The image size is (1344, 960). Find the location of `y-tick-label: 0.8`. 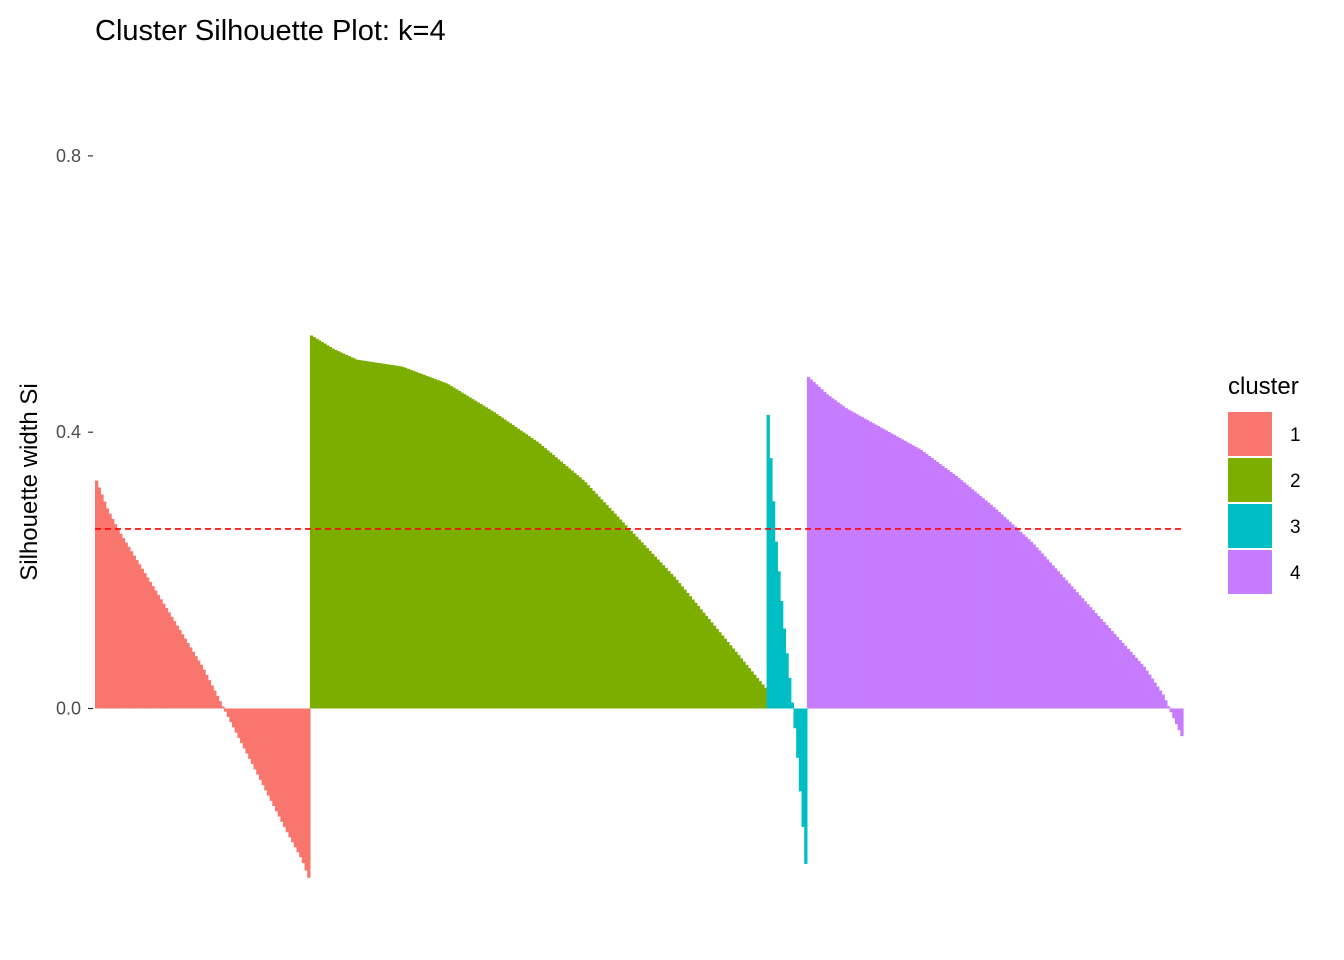

y-tick-label: 0.8 is located at coordinates (68, 156).